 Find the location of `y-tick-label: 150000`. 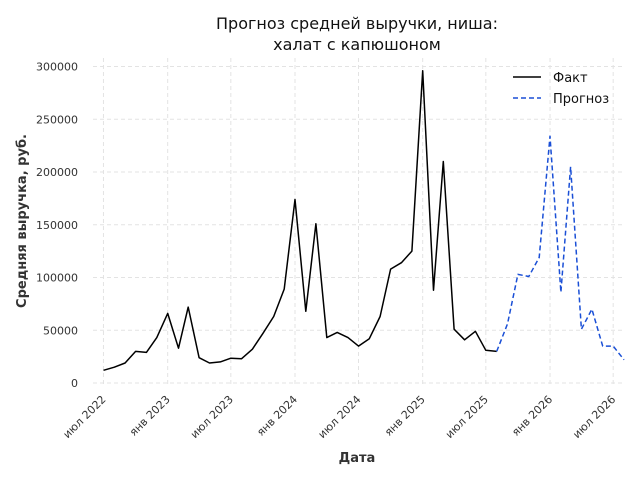

y-tick-label: 150000 is located at coordinates (57, 225).